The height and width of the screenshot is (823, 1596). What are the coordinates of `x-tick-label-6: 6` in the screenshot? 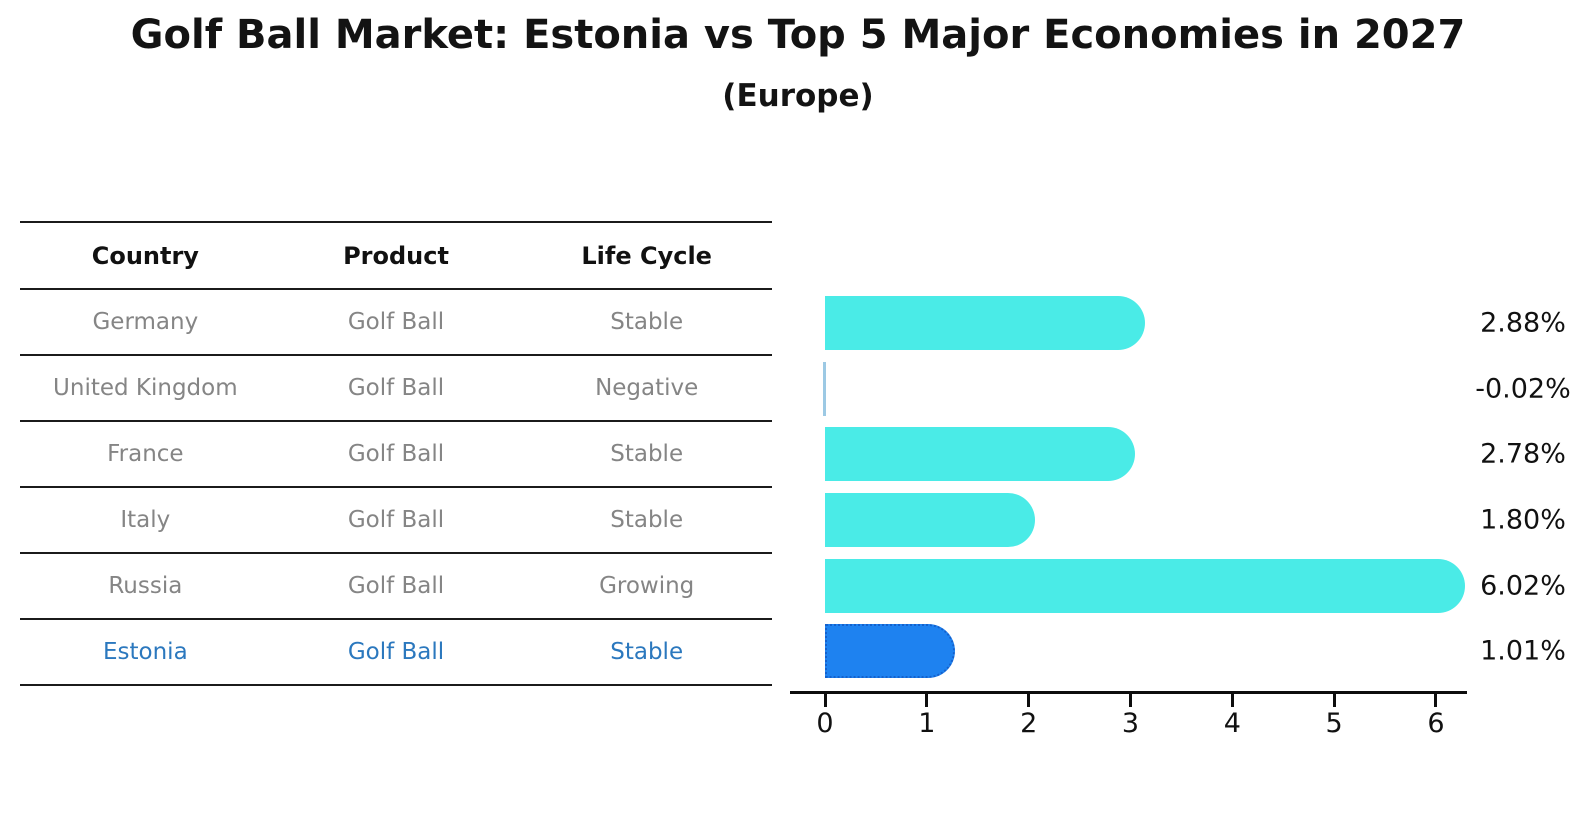 It's located at (1436, 723).